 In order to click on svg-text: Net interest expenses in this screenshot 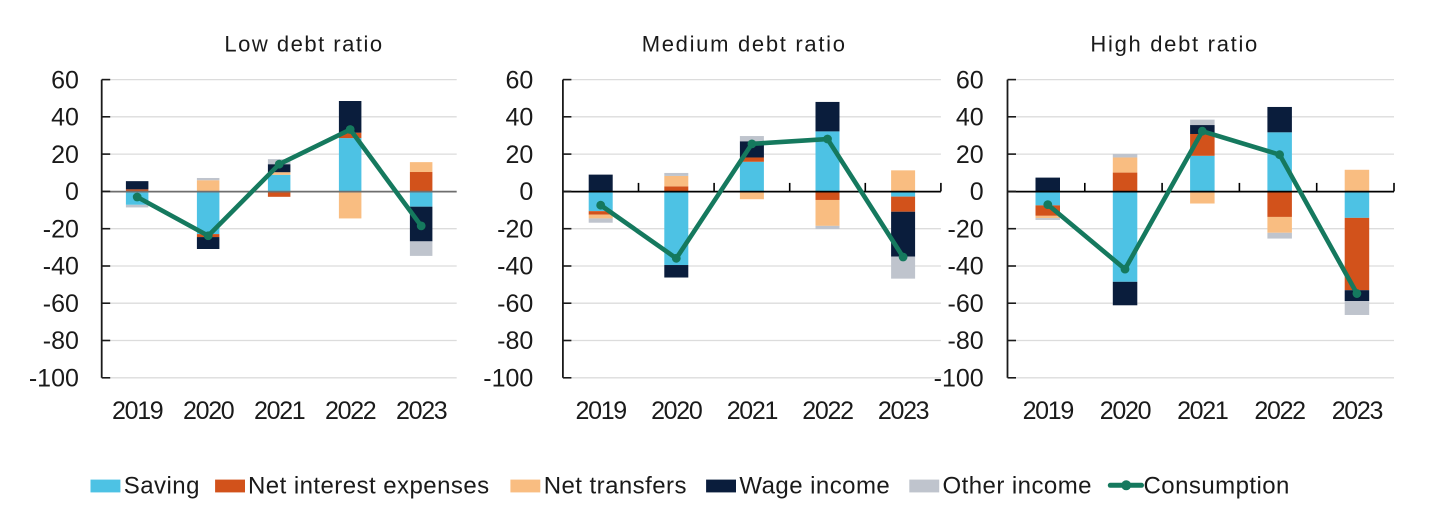, I will do `click(369, 486)`.